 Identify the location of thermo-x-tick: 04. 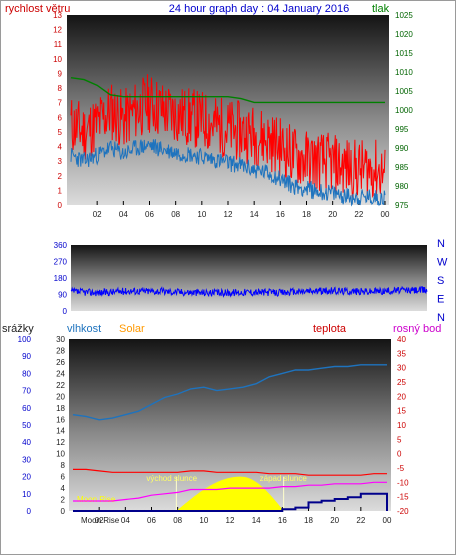
(125, 520).